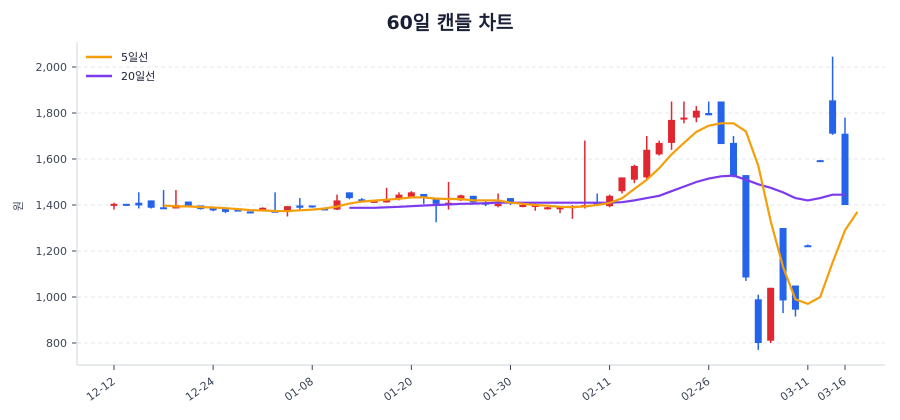  Describe the element at coordinates (597, 389) in the screenshot. I see `x-tick-label: 02-11` at that location.